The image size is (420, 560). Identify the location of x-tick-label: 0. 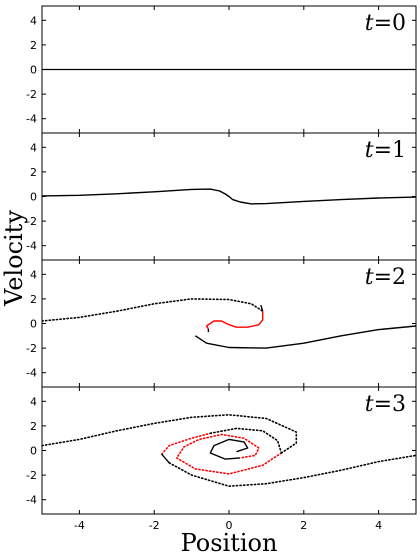
(229, 525).